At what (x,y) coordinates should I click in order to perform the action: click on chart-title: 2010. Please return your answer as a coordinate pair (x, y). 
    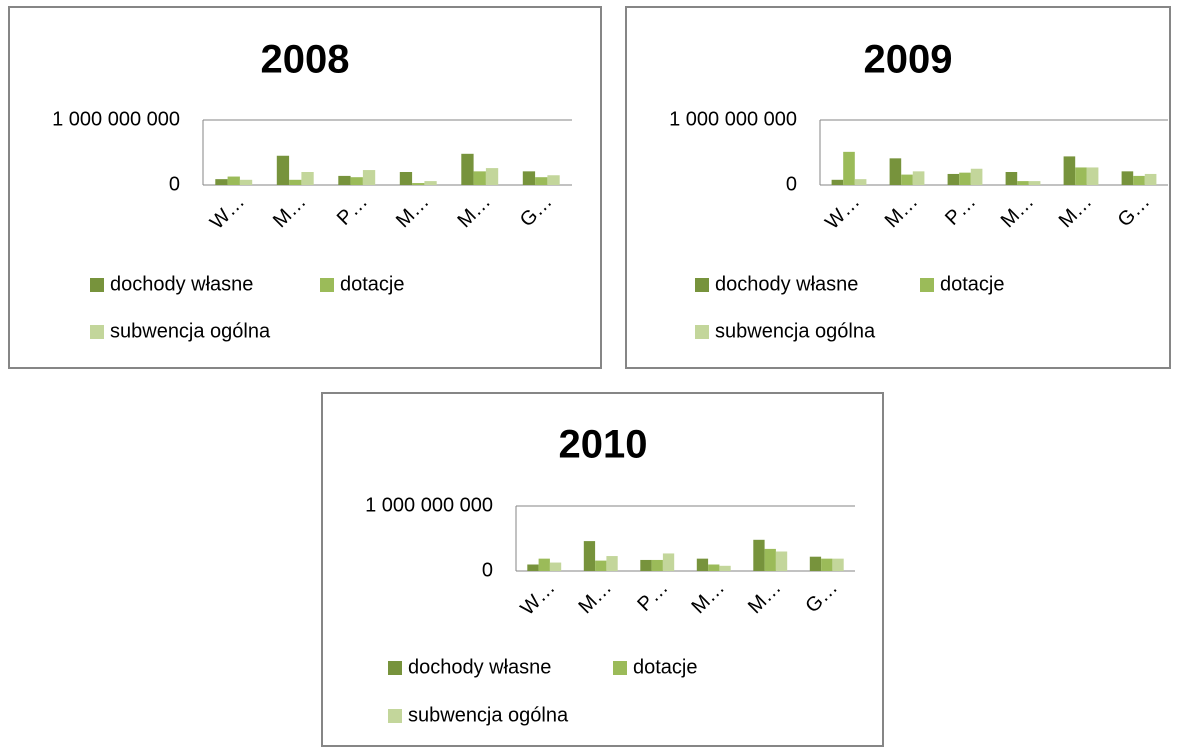
    Looking at the image, I should click on (603, 445).